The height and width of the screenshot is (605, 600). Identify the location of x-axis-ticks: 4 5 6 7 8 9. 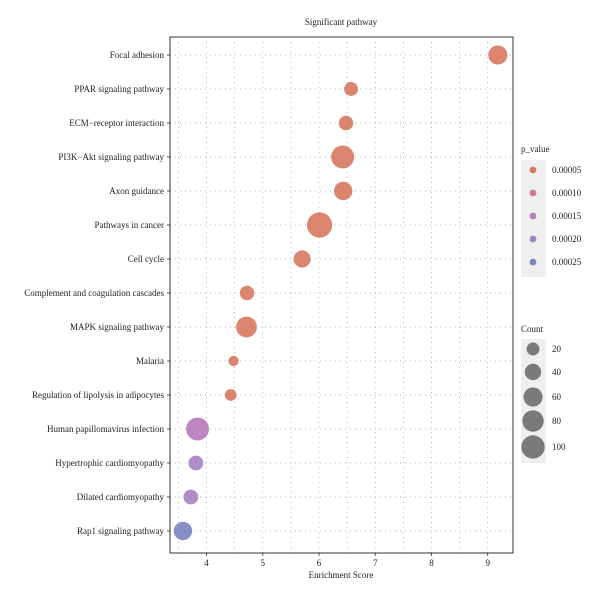
(347, 560).